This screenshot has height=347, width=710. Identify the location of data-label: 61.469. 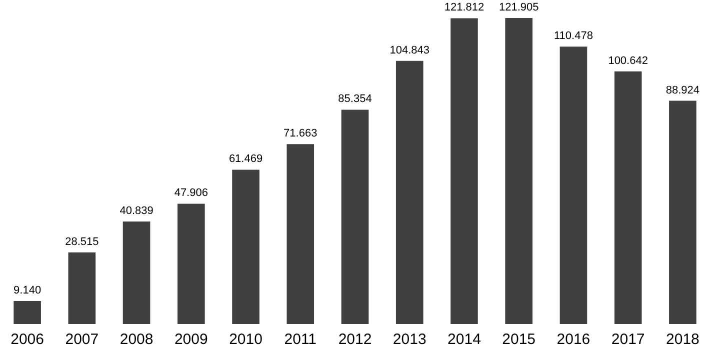
(245, 159).